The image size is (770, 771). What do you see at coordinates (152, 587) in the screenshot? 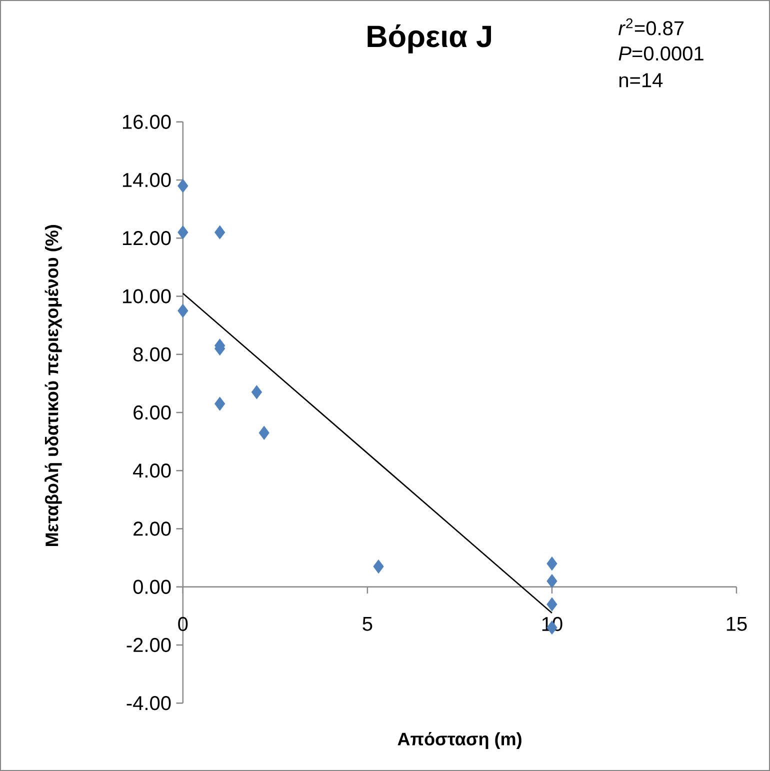
I see `y-tick-label: 0.00` at bounding box center [152, 587].